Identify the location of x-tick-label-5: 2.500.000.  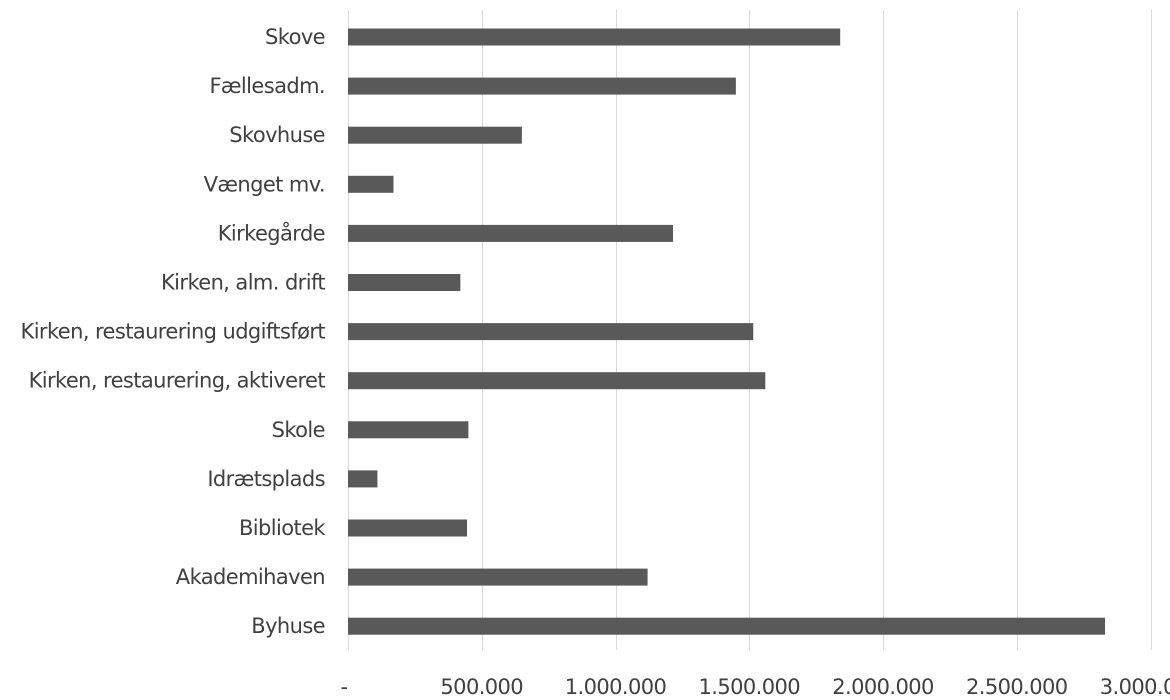
(1016, 687).